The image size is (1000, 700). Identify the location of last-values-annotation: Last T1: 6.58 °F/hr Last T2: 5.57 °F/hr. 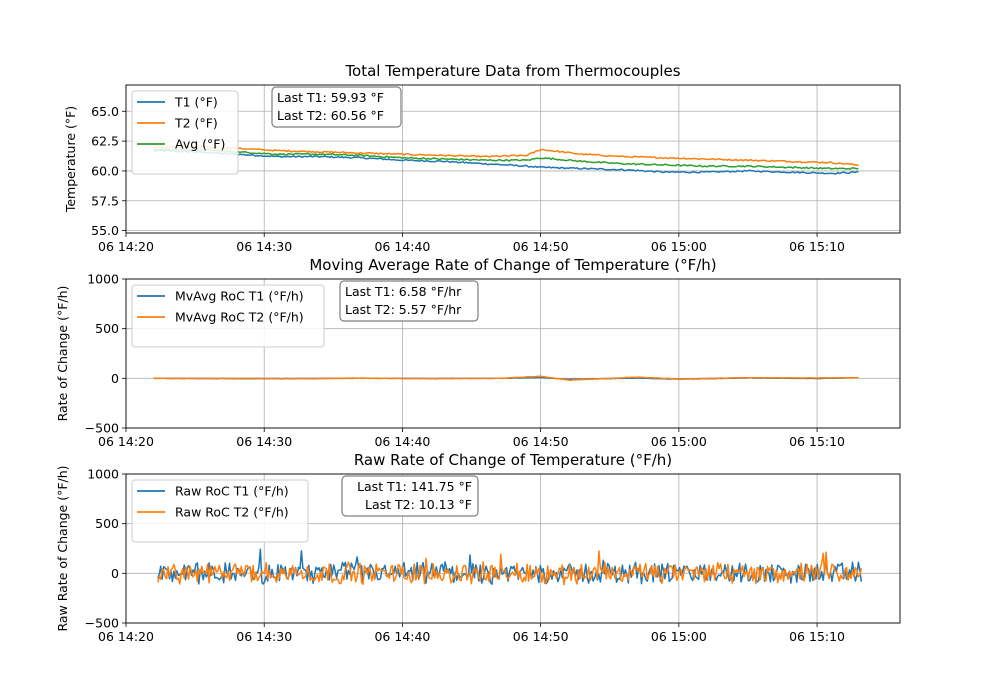
(409, 301).